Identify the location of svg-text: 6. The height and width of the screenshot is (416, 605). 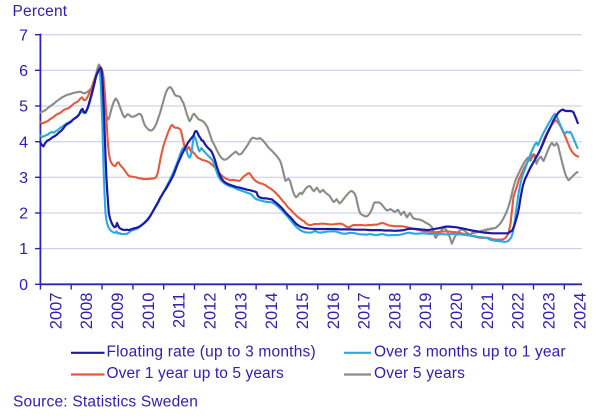
(23, 71).